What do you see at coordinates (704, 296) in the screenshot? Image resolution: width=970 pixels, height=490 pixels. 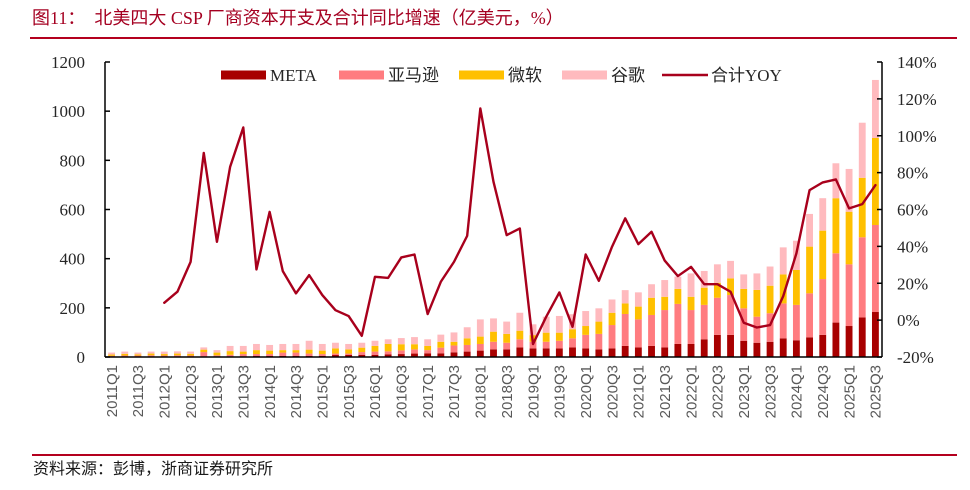 I see `bar-microsoft-2022Q2` at bounding box center [704, 296].